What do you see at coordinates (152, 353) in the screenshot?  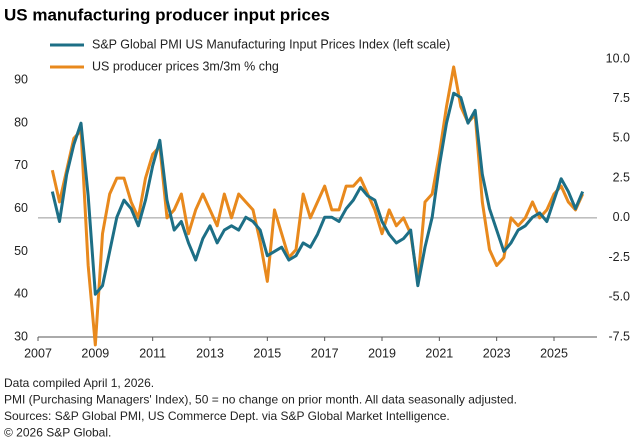 I see `x-tick-label: 2011` at bounding box center [152, 353].